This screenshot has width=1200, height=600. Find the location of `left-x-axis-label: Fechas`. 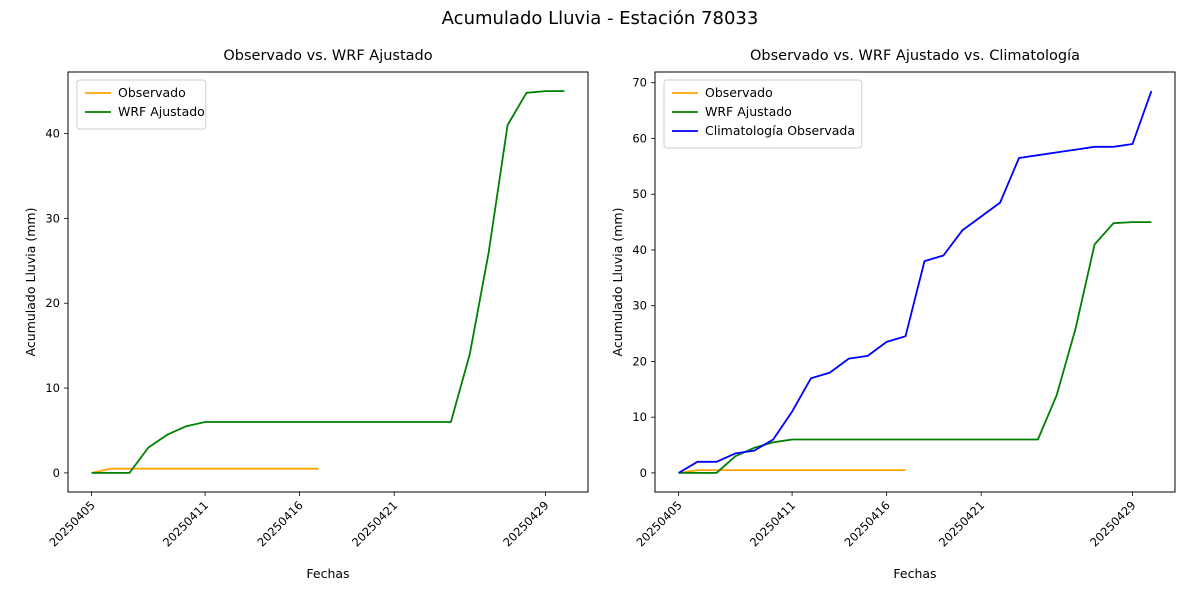

left-x-axis-label: Fechas is located at coordinates (327, 573).